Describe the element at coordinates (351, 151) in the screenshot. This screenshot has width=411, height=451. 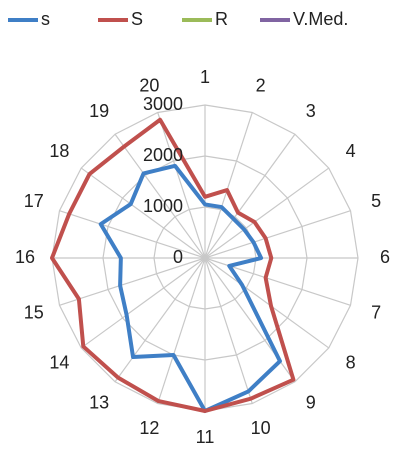
I see `category-label: 4` at that location.